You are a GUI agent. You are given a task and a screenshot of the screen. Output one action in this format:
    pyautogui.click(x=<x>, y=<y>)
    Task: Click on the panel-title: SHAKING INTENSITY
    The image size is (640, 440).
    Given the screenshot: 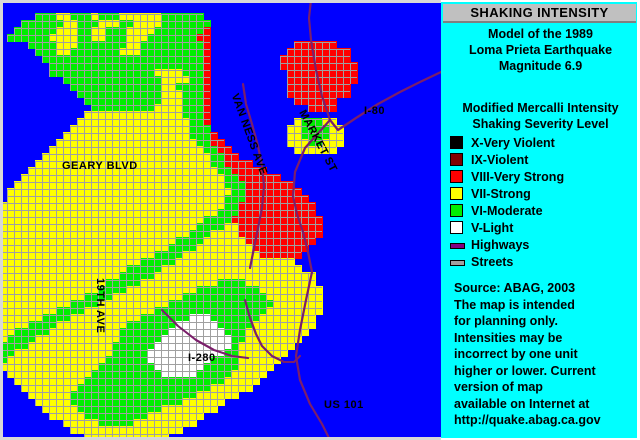 What is the action you would take?
    pyautogui.click(x=539, y=12)
    